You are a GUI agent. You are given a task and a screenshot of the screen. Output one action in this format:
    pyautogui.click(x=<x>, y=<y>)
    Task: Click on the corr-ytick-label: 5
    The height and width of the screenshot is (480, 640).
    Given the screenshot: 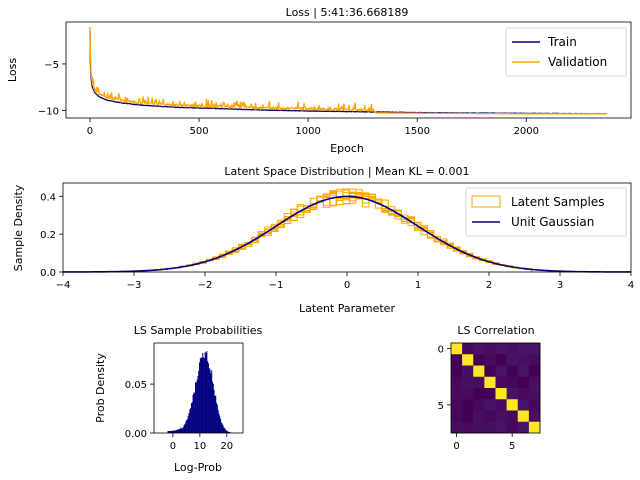 What is the action you would take?
    pyautogui.click(x=441, y=406)
    